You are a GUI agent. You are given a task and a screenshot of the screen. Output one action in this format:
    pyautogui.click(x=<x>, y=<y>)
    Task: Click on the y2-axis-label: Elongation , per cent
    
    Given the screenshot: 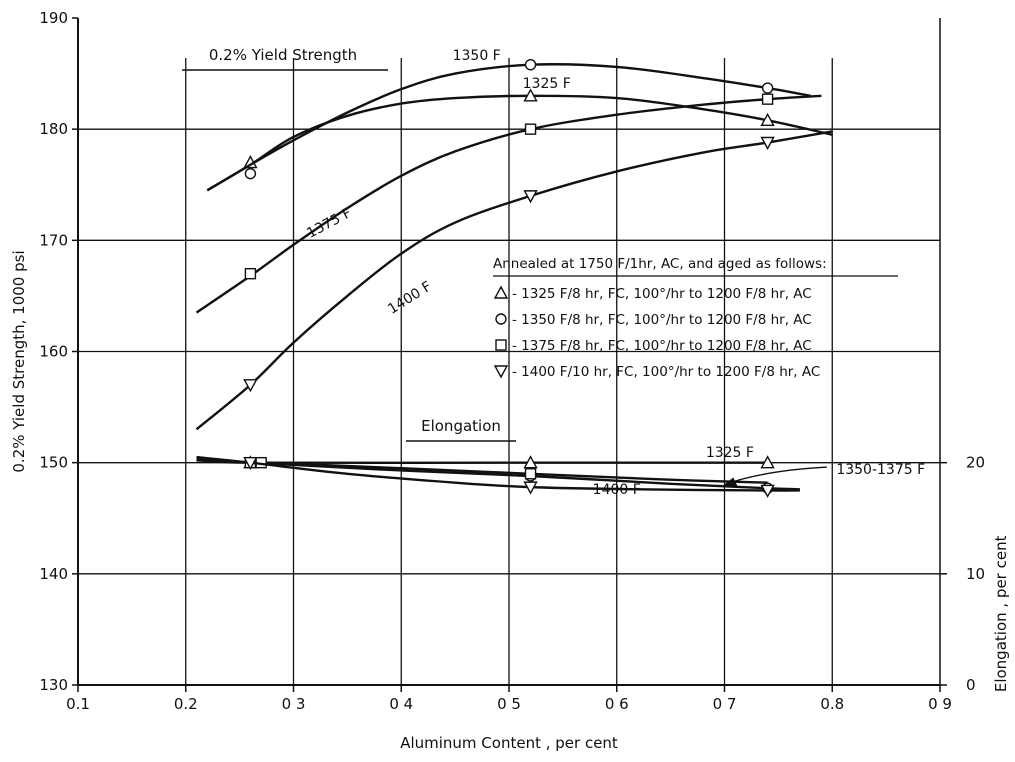 What is the action you would take?
    pyautogui.click(x=1001, y=613)
    